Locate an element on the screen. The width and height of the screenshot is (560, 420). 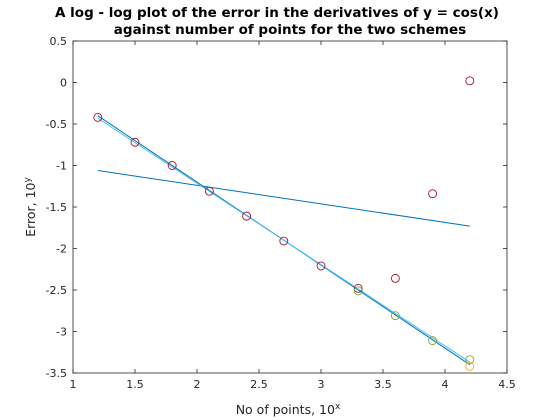
x-tick-label: 4 is located at coordinates (445, 384).